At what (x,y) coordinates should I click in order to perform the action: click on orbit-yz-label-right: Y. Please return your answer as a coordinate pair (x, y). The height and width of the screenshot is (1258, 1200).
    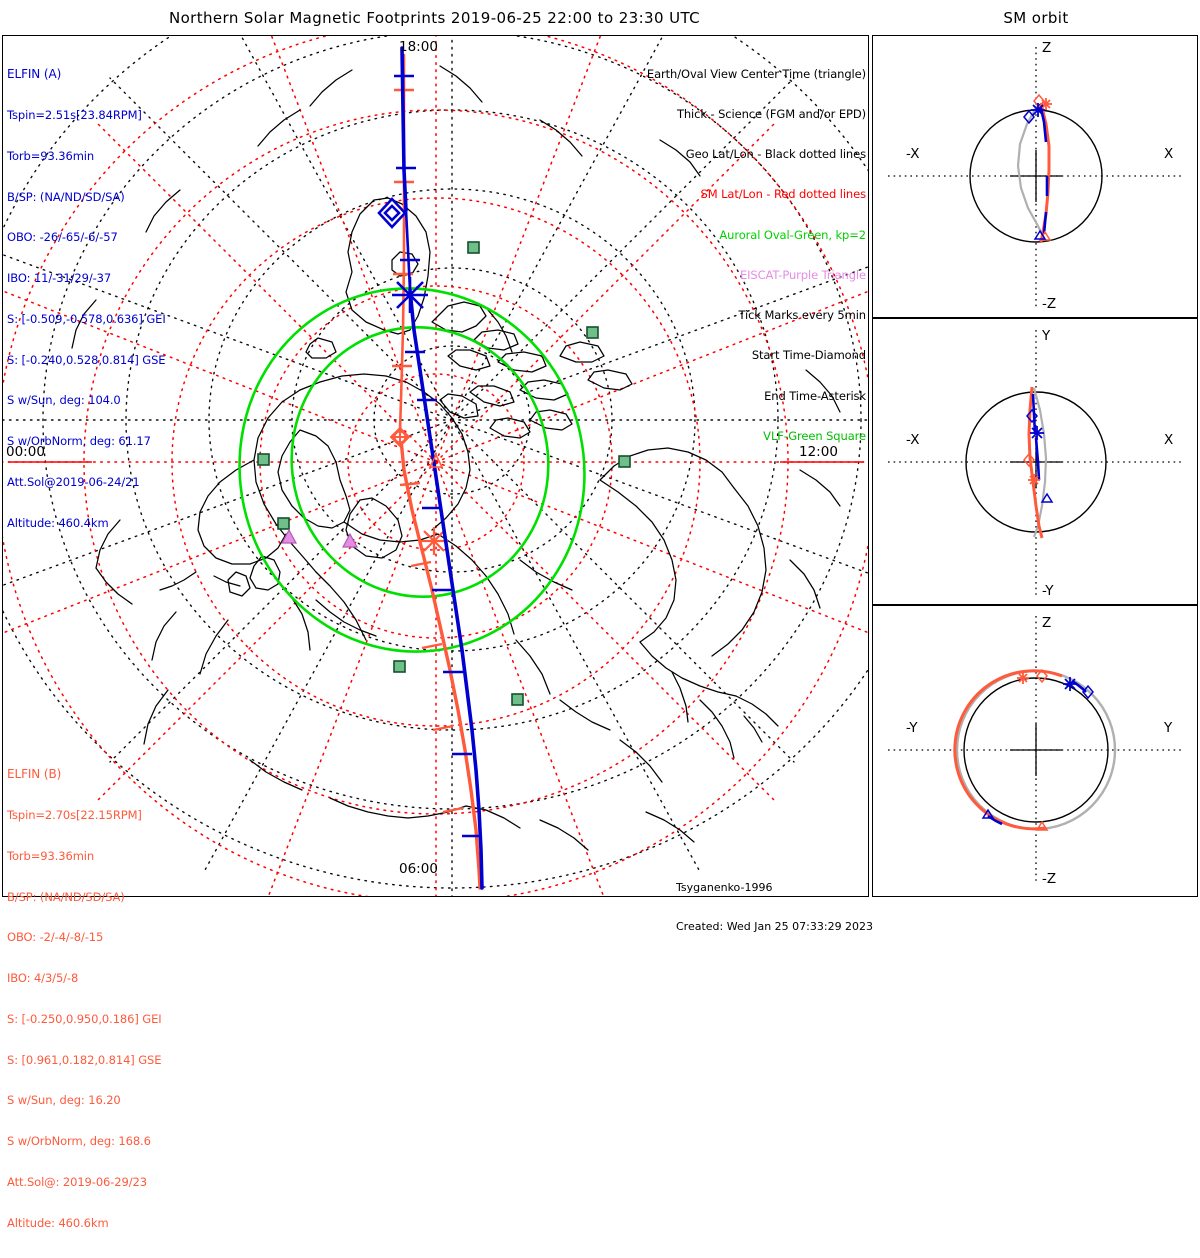
    Looking at the image, I should click on (1168, 728).